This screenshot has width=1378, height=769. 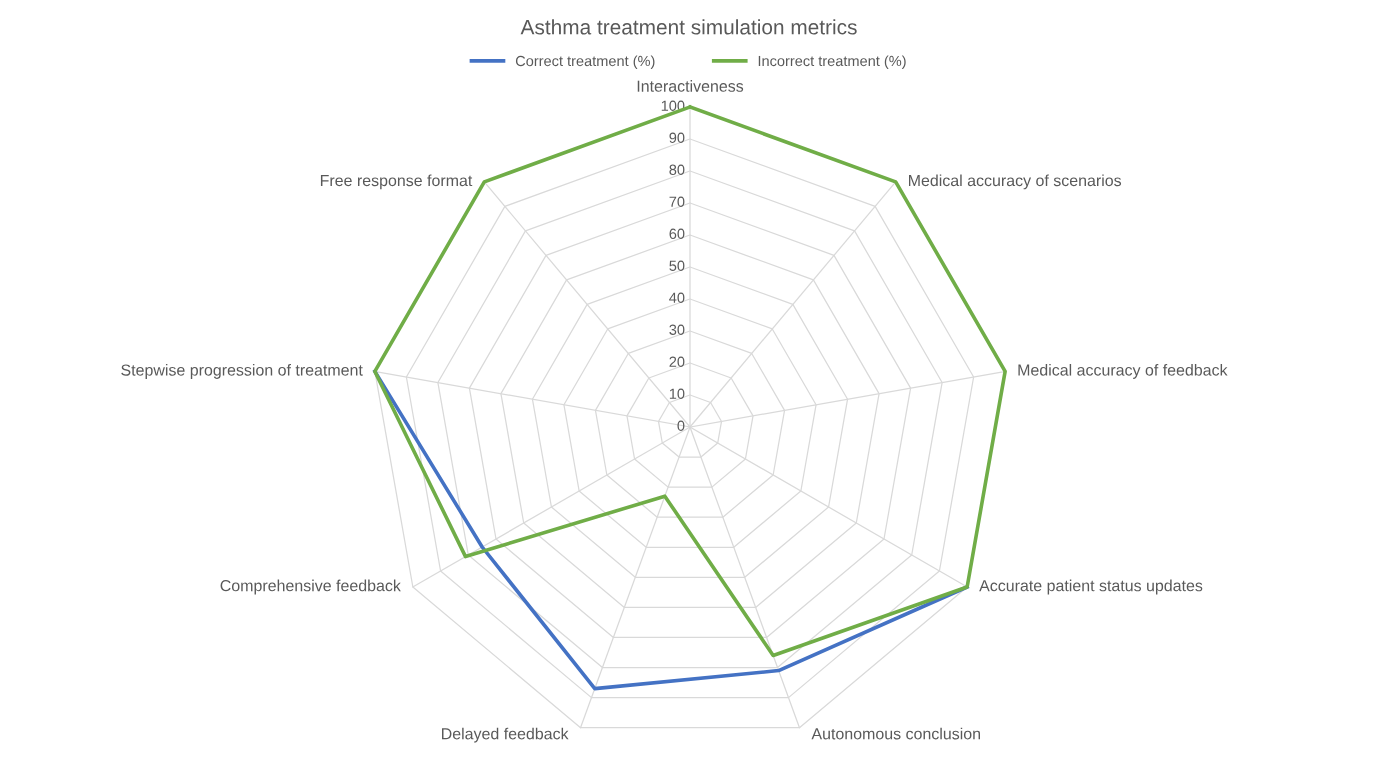 What do you see at coordinates (895, 733) in the screenshot?
I see `spoke-label: Autonomous conclusion` at bounding box center [895, 733].